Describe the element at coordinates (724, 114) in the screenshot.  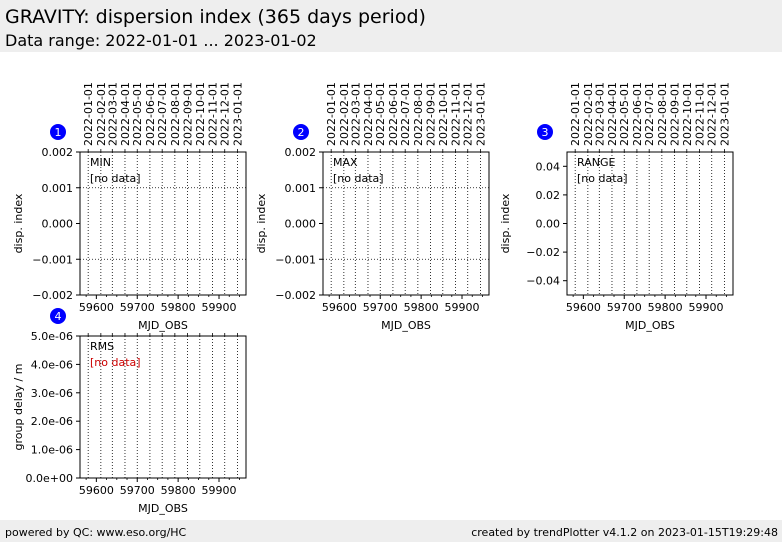
I see `panel-3-date-label-12: 2023-01-01` at that location.